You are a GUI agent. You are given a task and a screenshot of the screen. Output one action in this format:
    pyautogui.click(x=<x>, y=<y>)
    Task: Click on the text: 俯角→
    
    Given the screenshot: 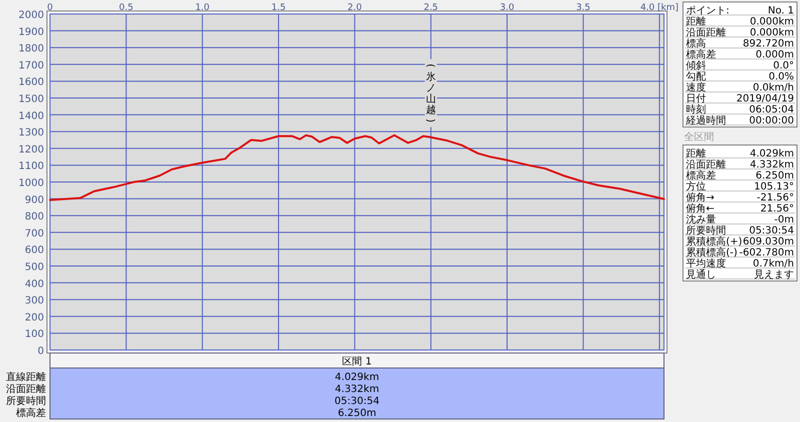 What is the action you would take?
    pyautogui.click(x=700, y=198)
    